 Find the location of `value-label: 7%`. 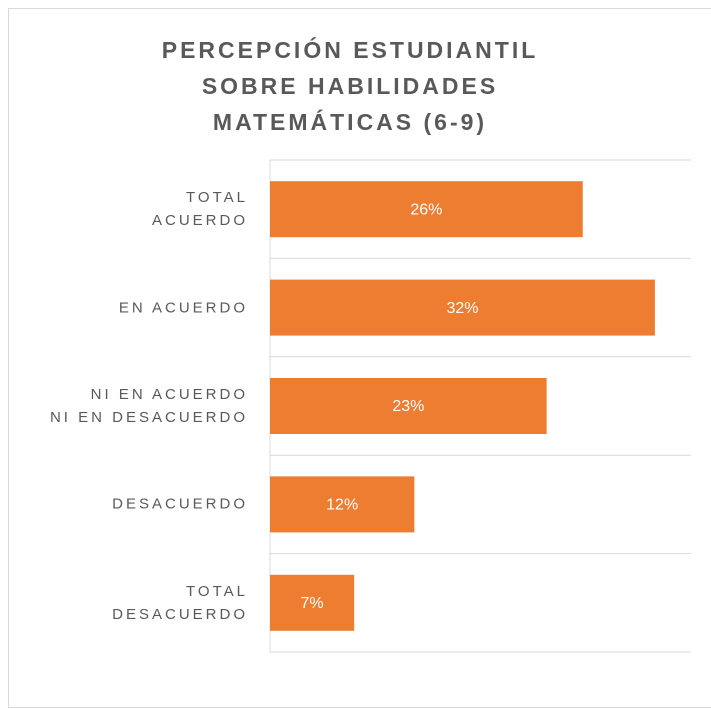

value-label: 7% is located at coordinates (312, 603).